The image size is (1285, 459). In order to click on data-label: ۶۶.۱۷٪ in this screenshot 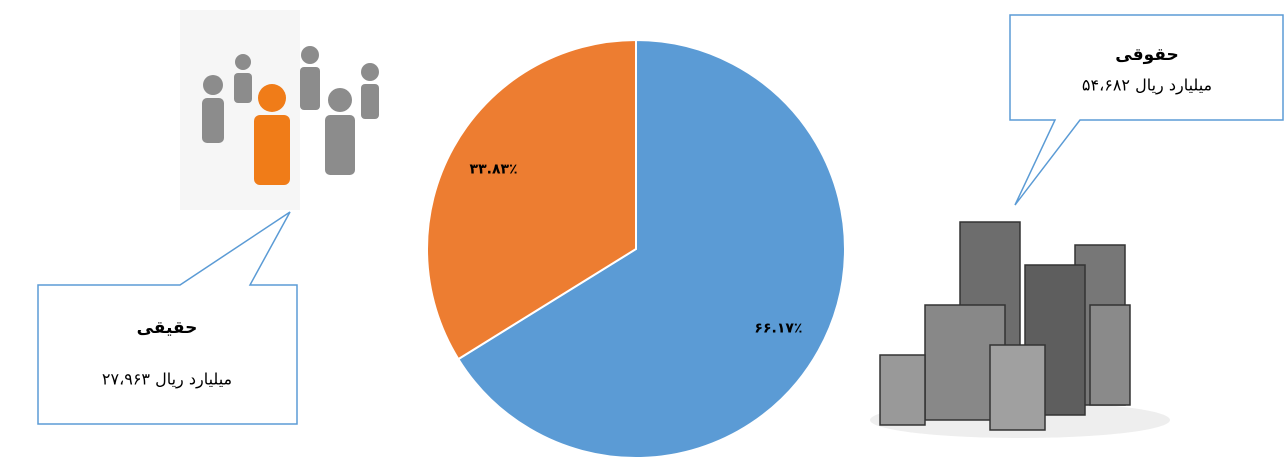, I will do `click(778, 328)`.